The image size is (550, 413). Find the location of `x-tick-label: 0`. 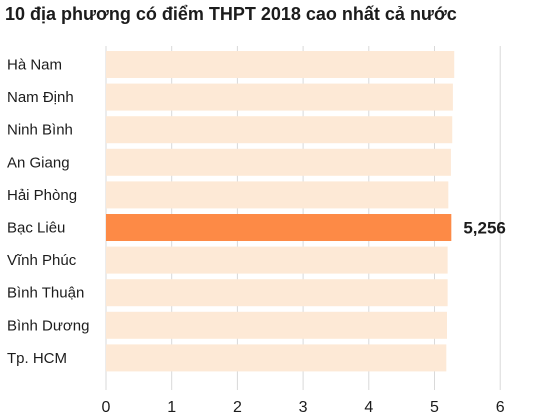

x-tick-label: 0 is located at coordinates (106, 406).